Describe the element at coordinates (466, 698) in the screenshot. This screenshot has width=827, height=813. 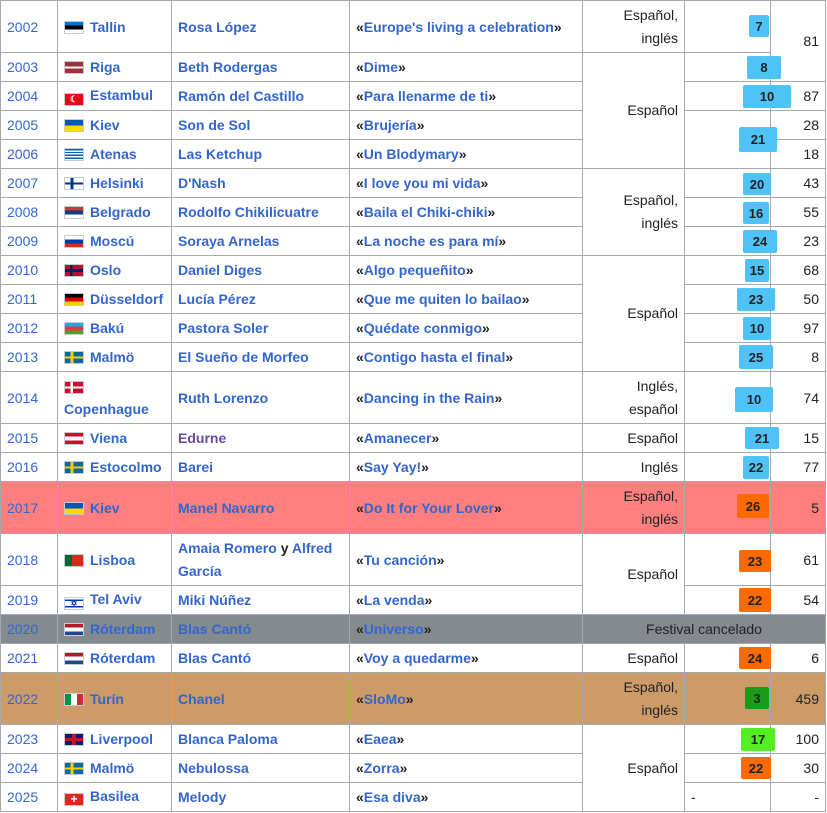
I see `song-cell: «SloMo»` at that location.